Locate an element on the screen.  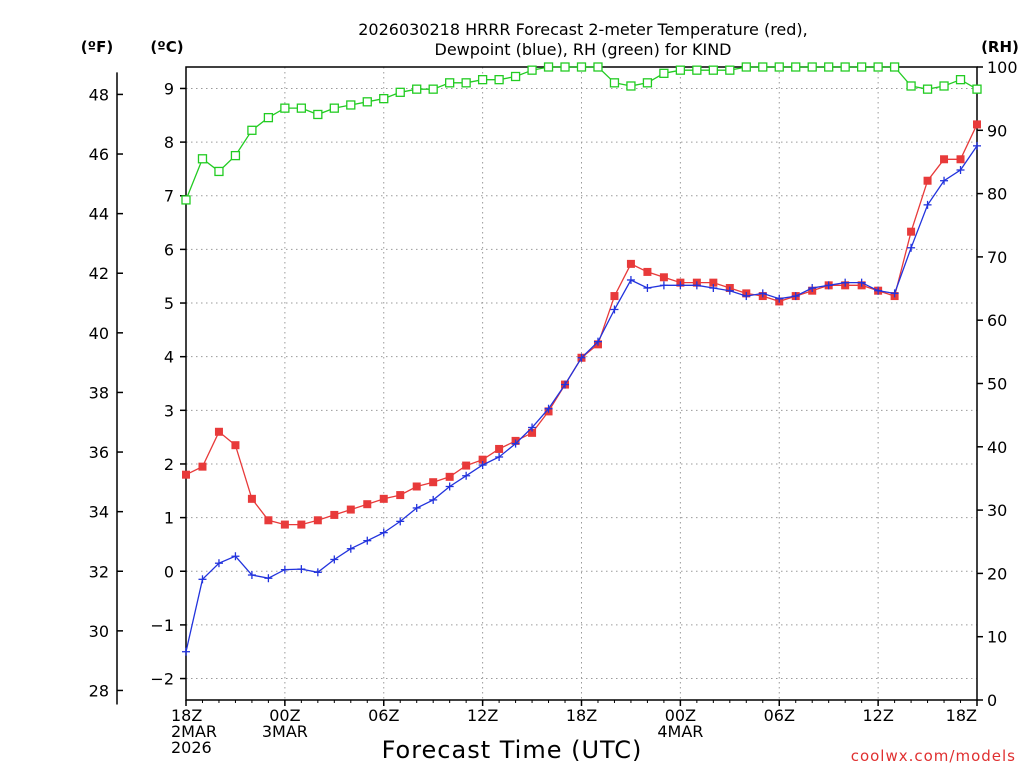
fahrenheit-tick-label: 28 is located at coordinates (99, 690).